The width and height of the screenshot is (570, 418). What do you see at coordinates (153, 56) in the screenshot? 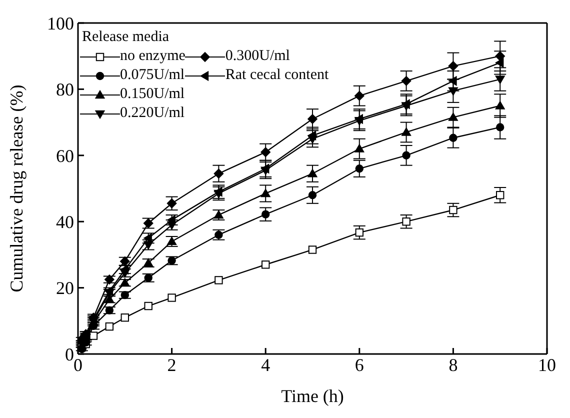
I see `legend-label: no enzyme` at bounding box center [153, 56].